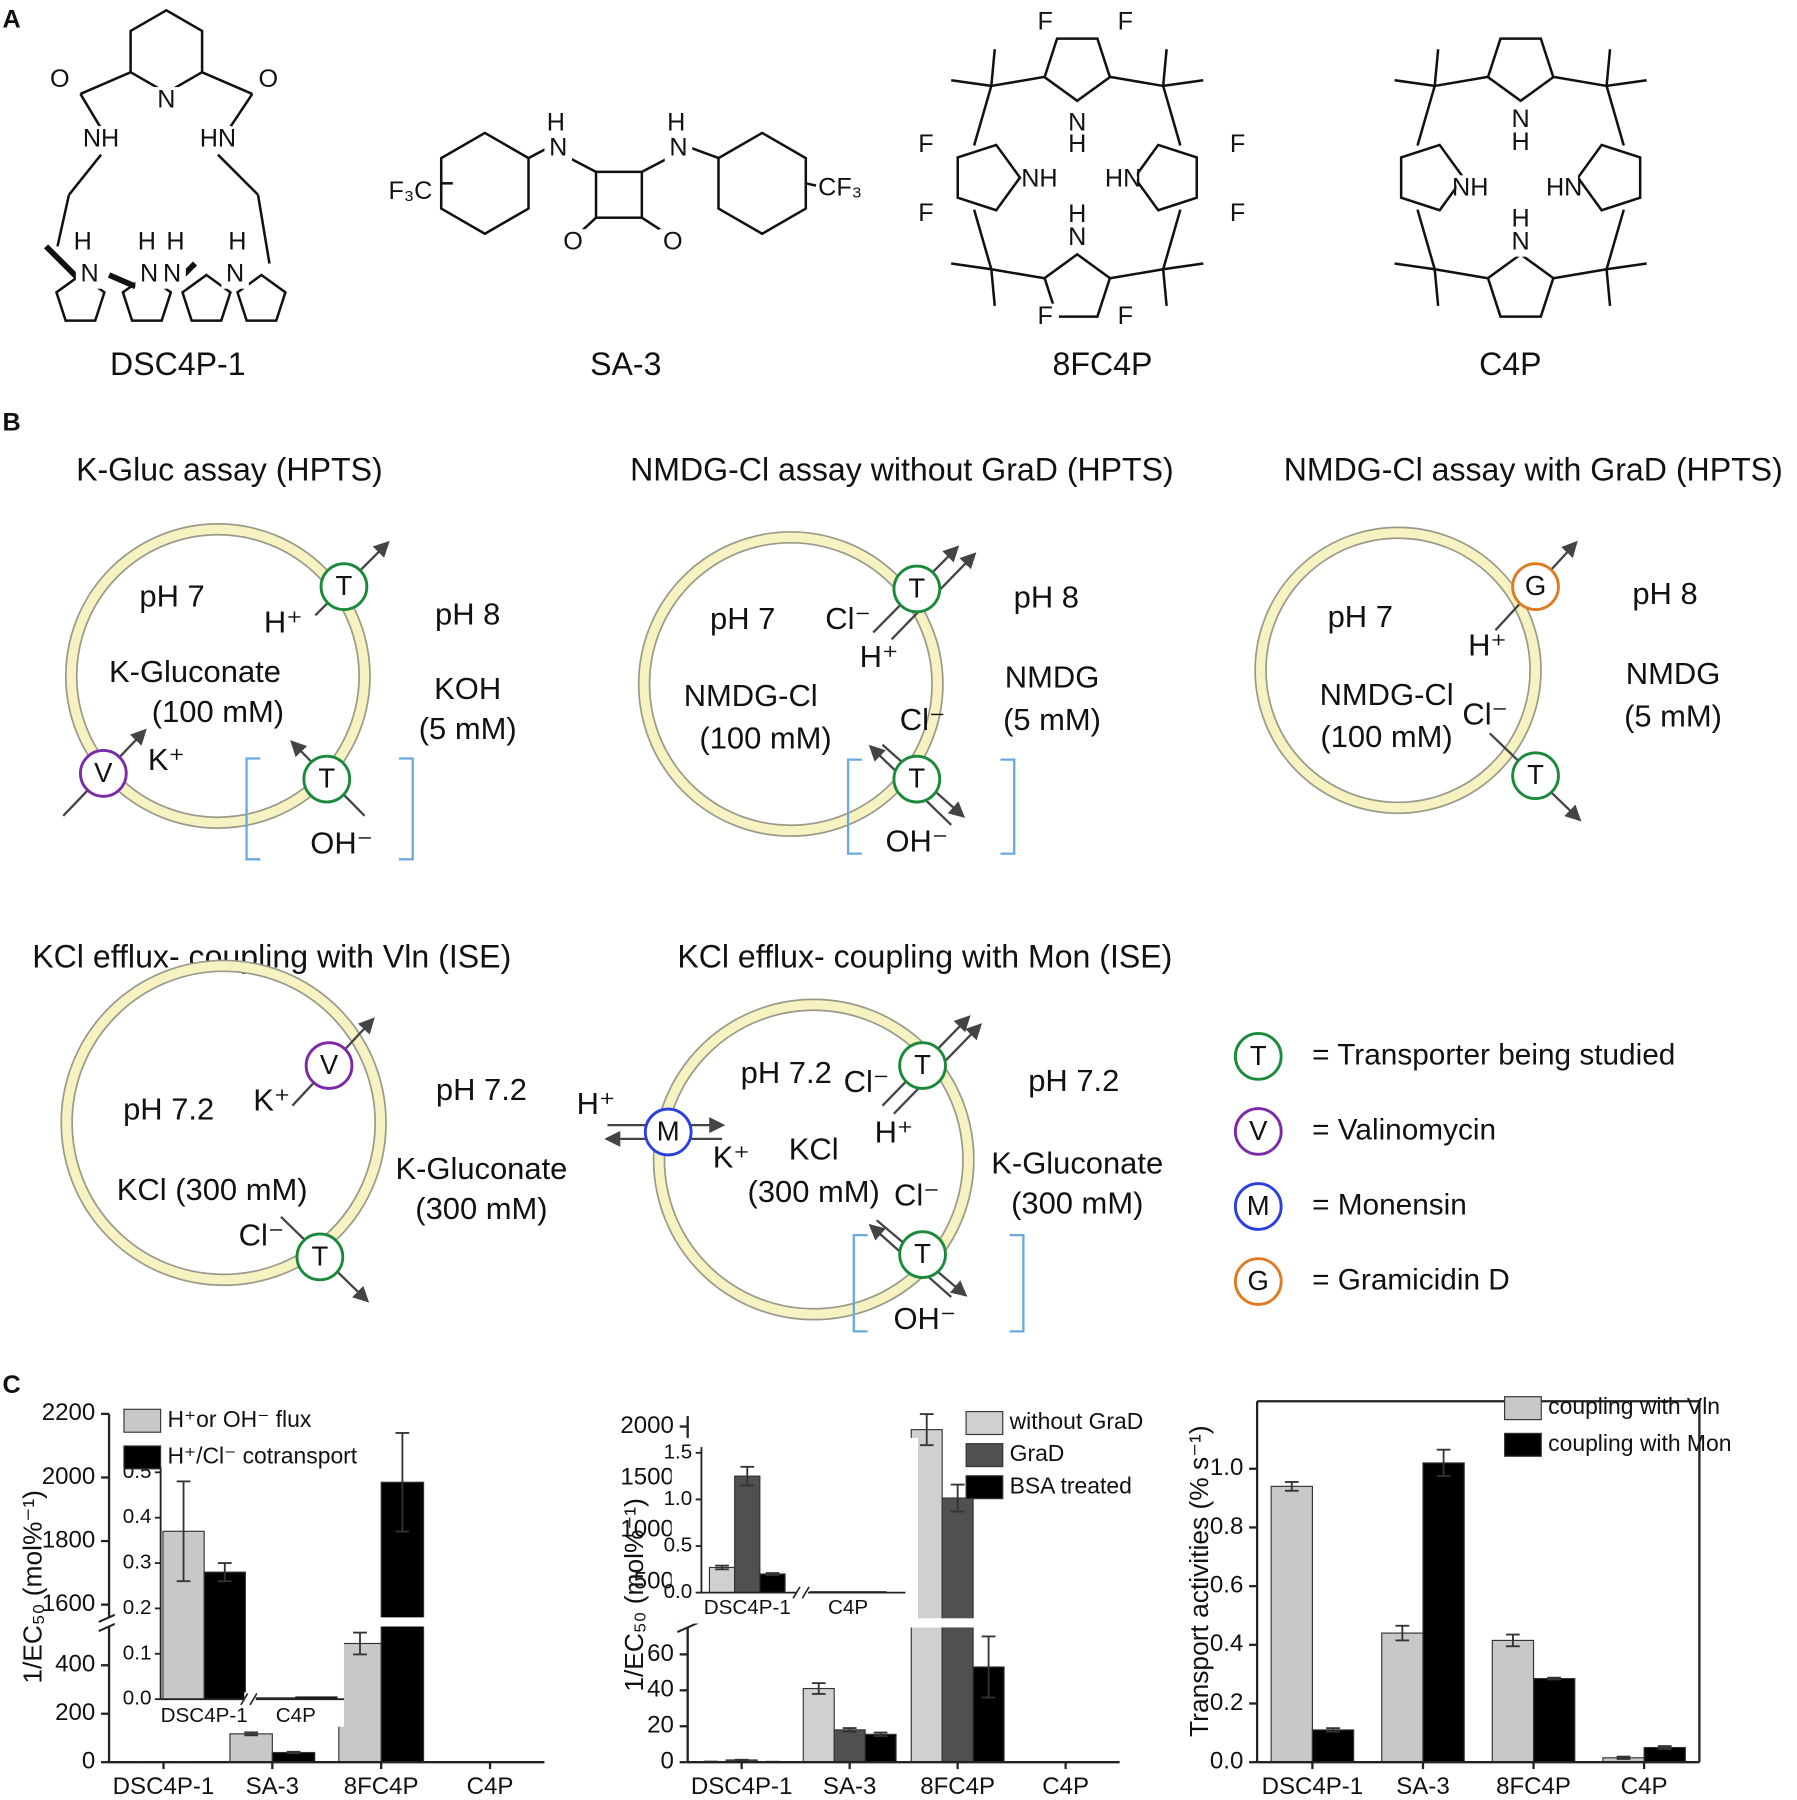  Describe the element at coordinates (1258, 1280) in the screenshot. I see `legend-letter: G` at that location.